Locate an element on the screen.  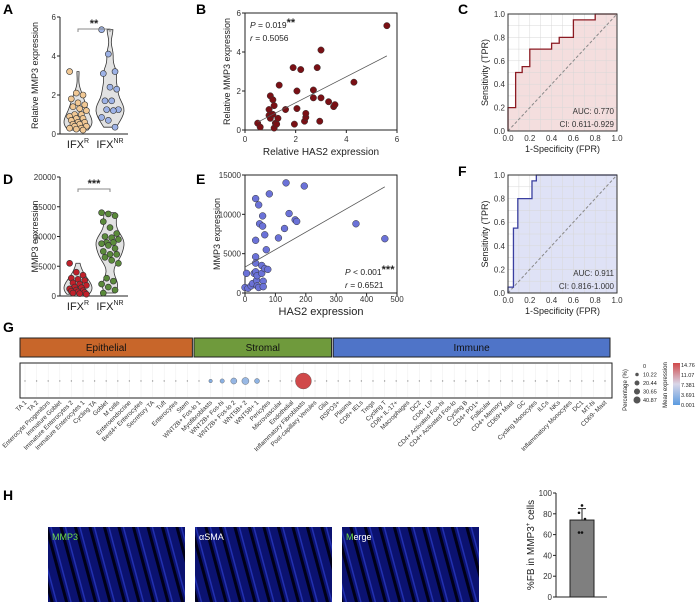
group-label: Epithelial is located at coordinates (106, 348).